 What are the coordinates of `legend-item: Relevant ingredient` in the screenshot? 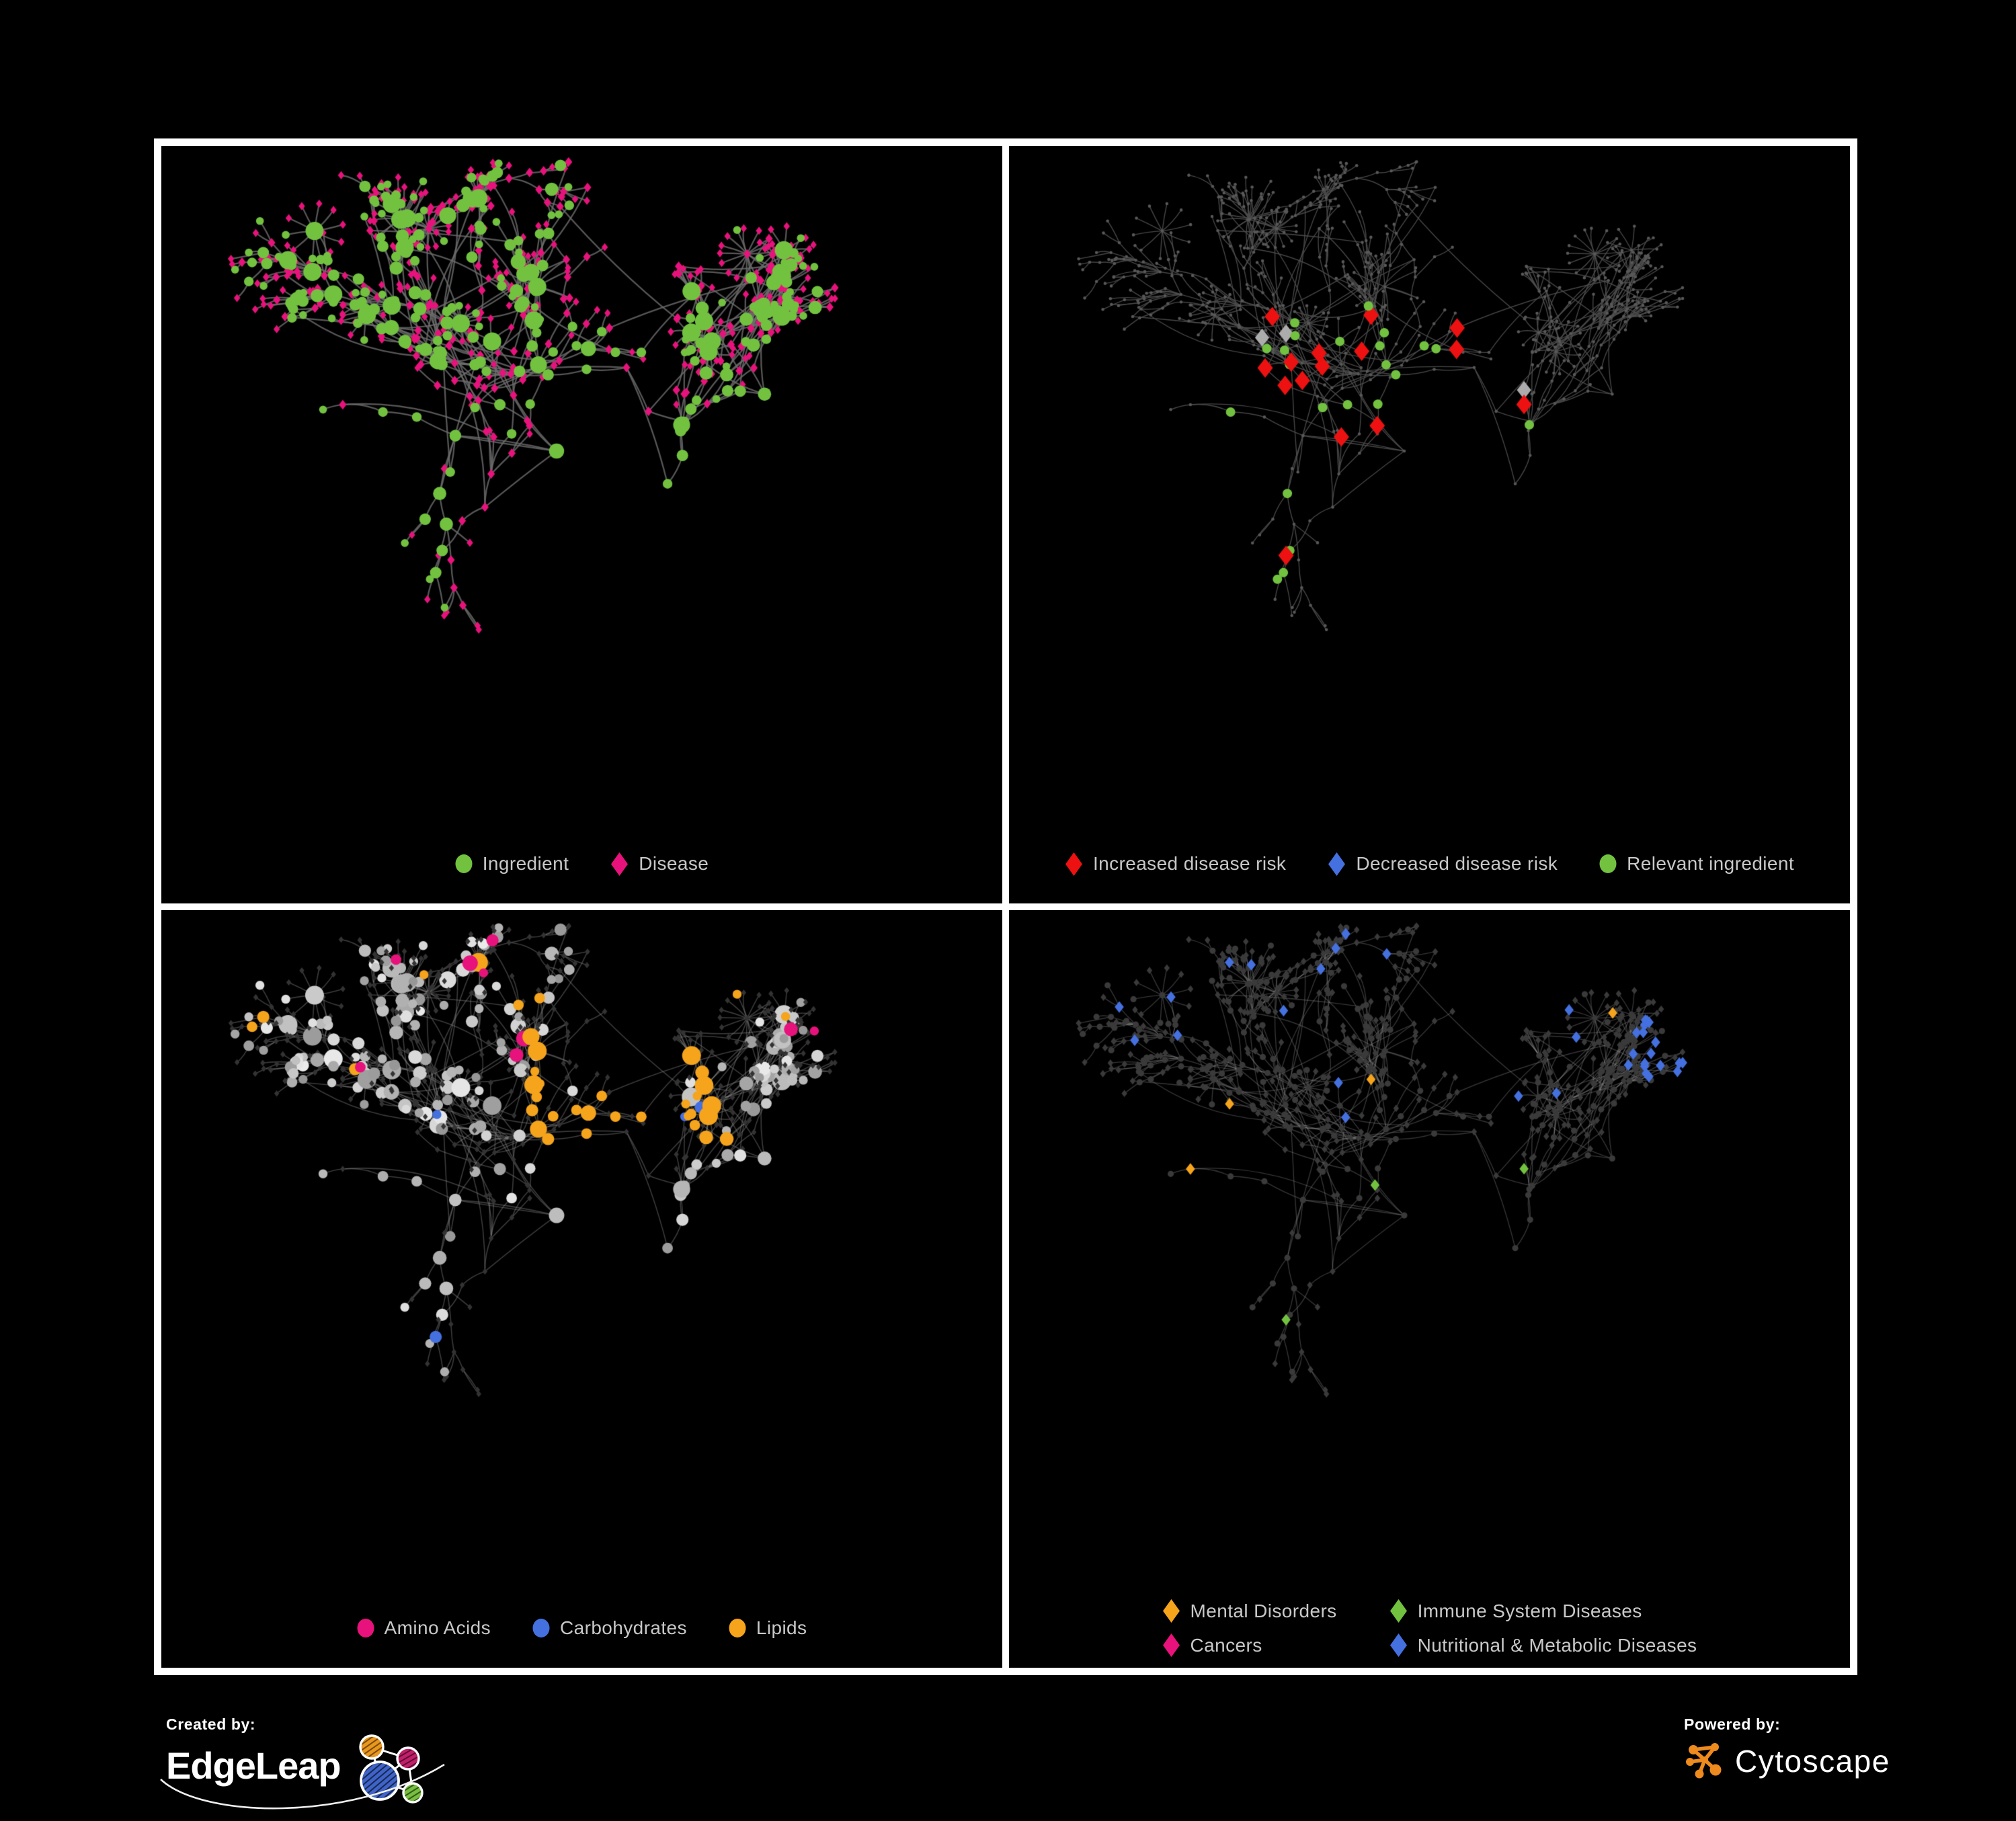 It's located at (1696, 864).